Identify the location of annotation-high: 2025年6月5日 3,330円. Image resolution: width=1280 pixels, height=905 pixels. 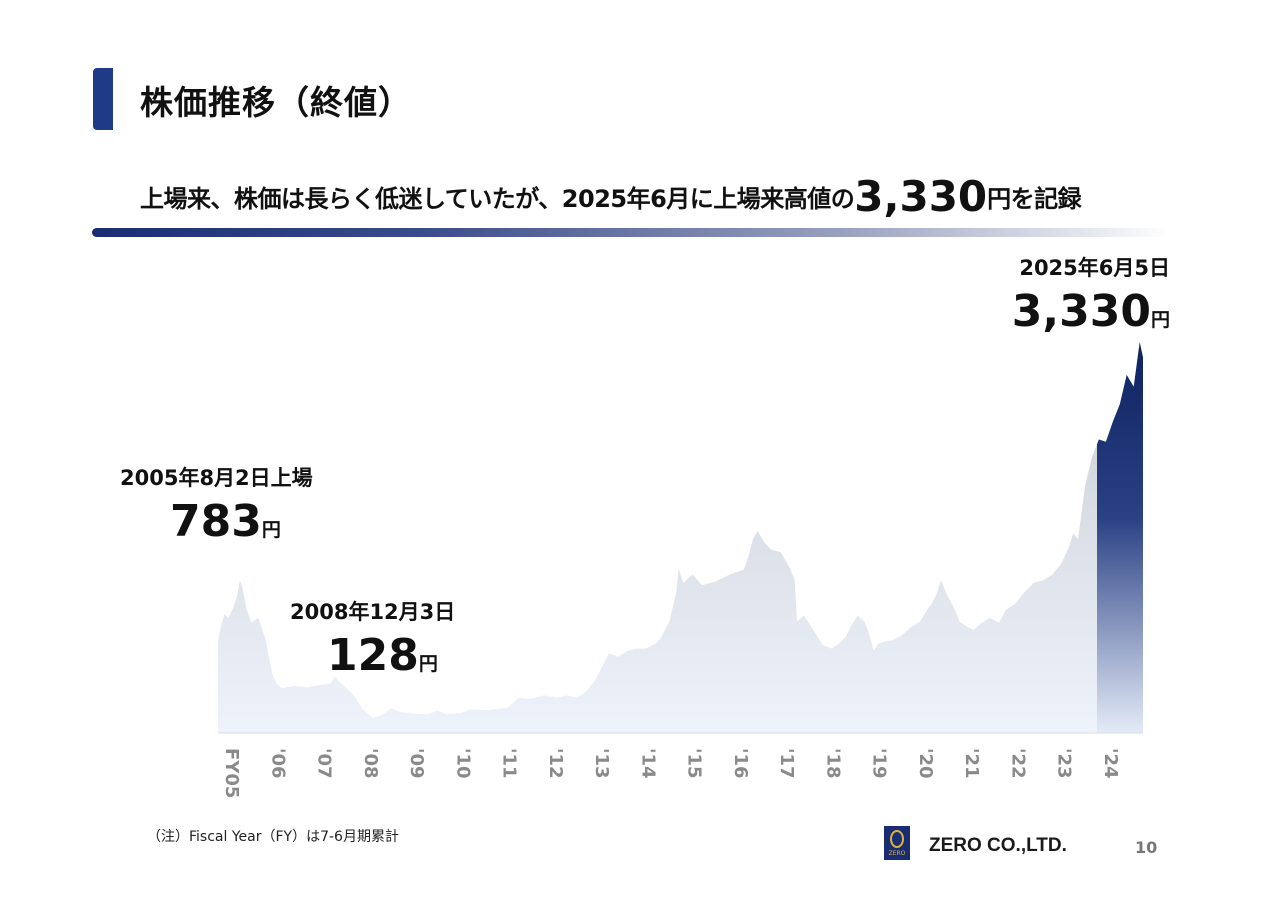
(1091, 294).